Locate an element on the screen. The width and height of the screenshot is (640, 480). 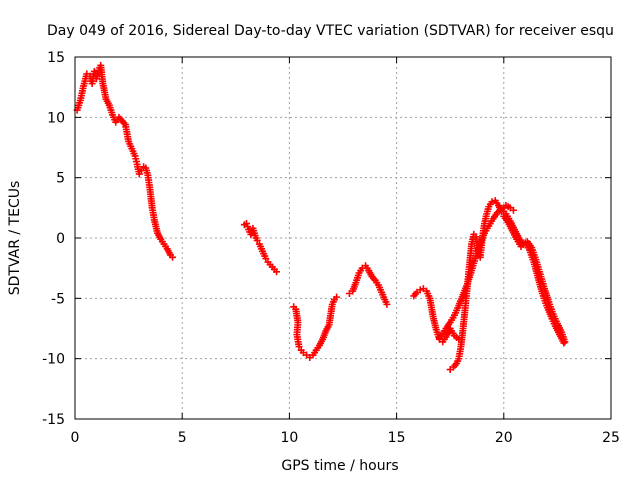
y-tick-label: -10 is located at coordinates (53, 360).